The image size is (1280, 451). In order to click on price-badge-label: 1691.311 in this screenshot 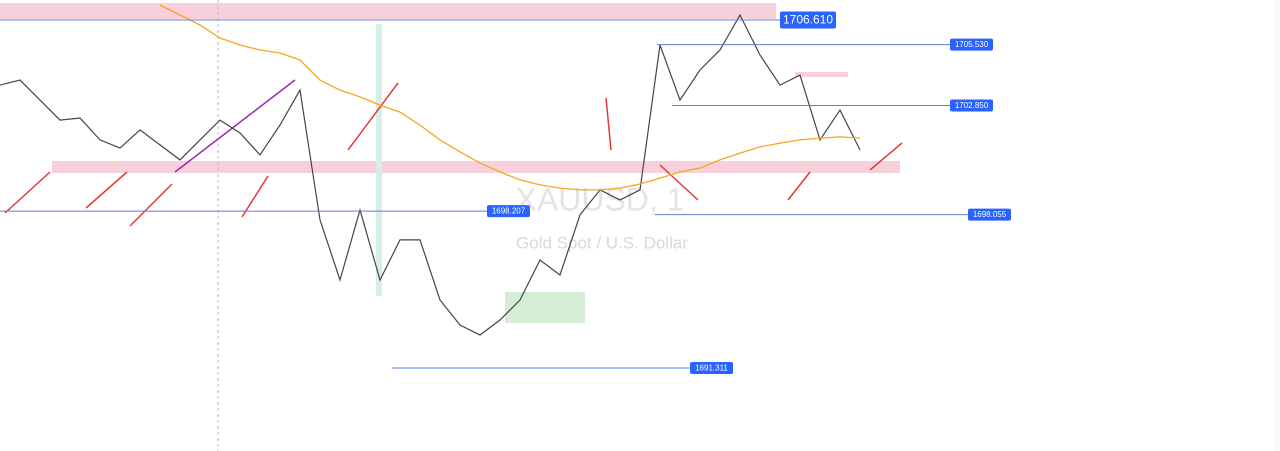, I will do `click(711, 368)`.